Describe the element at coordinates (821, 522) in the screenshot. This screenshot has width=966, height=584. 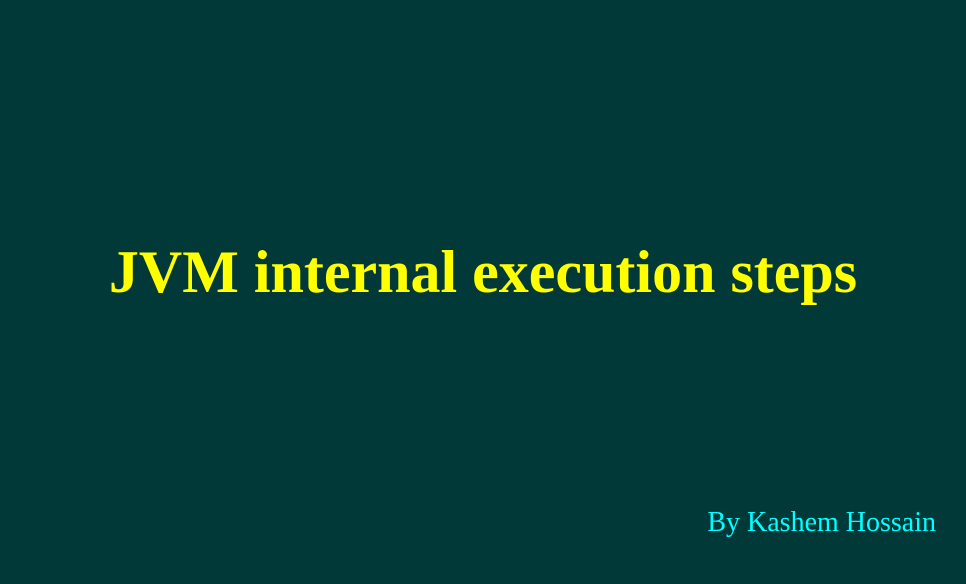
I see `slide-author: By Kashem Hossain` at that location.